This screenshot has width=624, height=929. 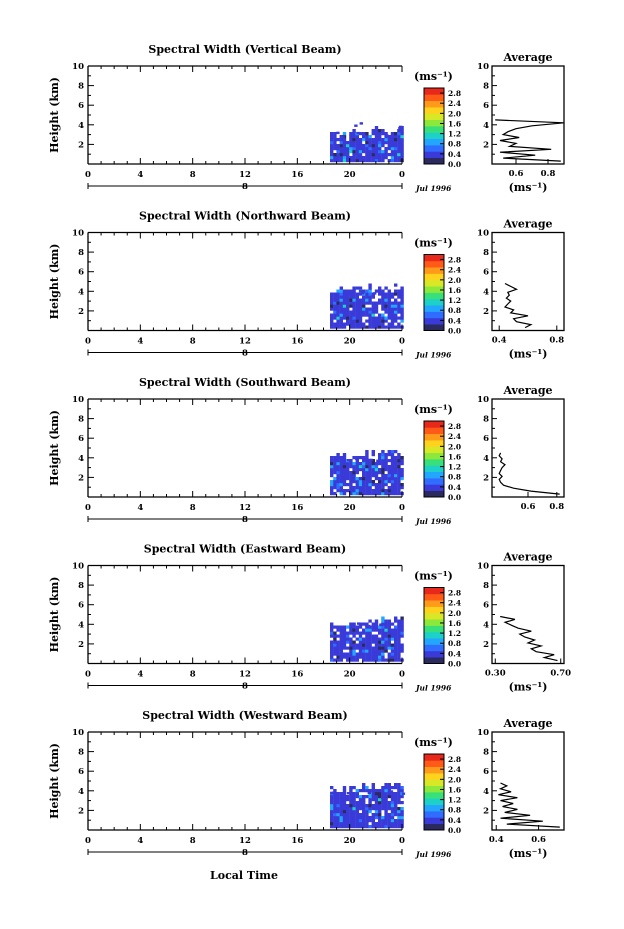 What do you see at coordinates (244, 49) in the screenshot?
I see `panel-title: Spectral Width (Vertical Beam)` at bounding box center [244, 49].